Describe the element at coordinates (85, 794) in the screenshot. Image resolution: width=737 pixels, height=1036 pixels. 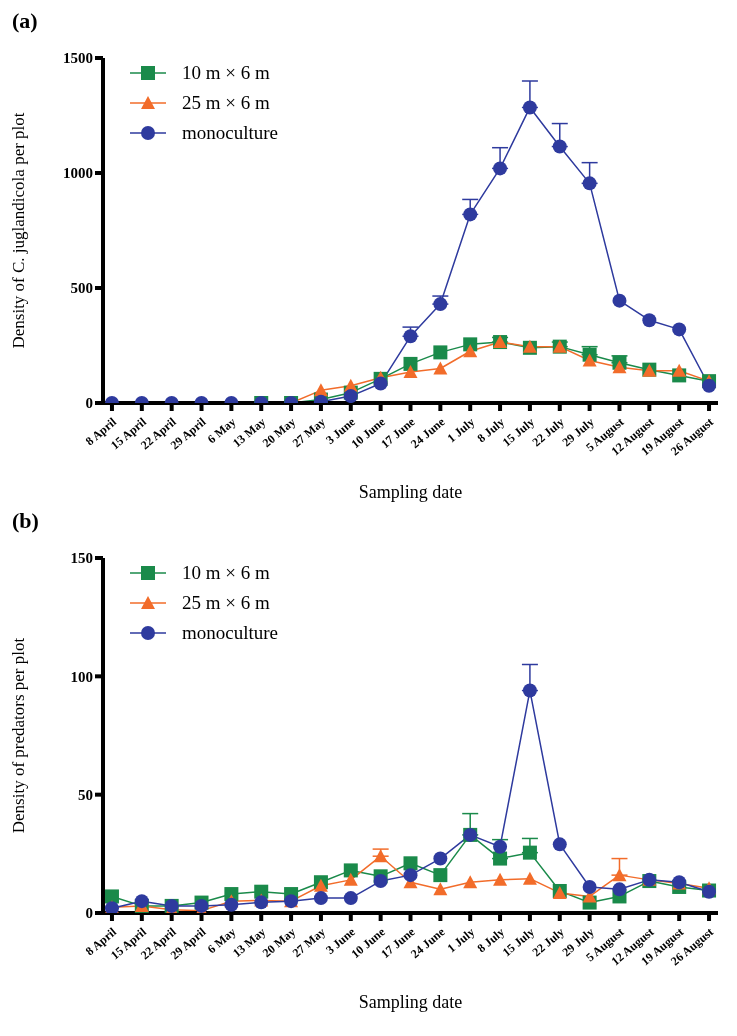
I see `y-tick-label: 50` at that location.